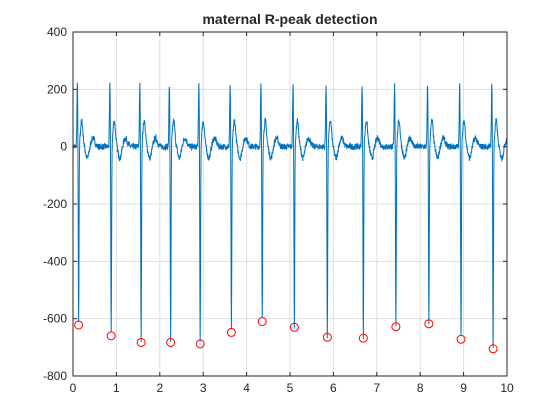 The height and width of the screenshot is (420, 560). What do you see at coordinates (507, 388) in the screenshot?
I see `x-tick-label: 10` at bounding box center [507, 388].